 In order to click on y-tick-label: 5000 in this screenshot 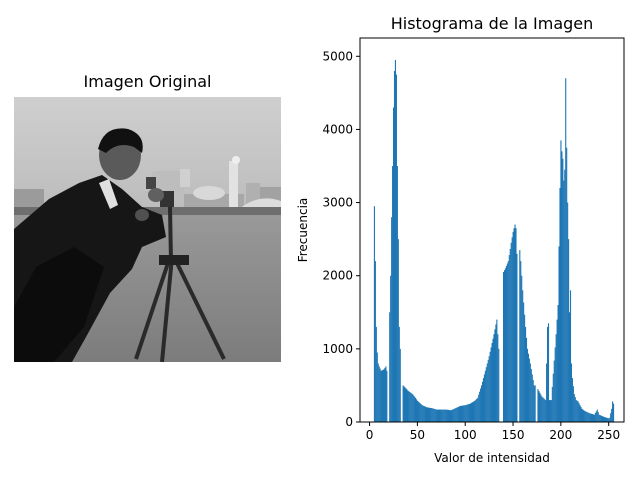, I will do `click(337, 56)`.